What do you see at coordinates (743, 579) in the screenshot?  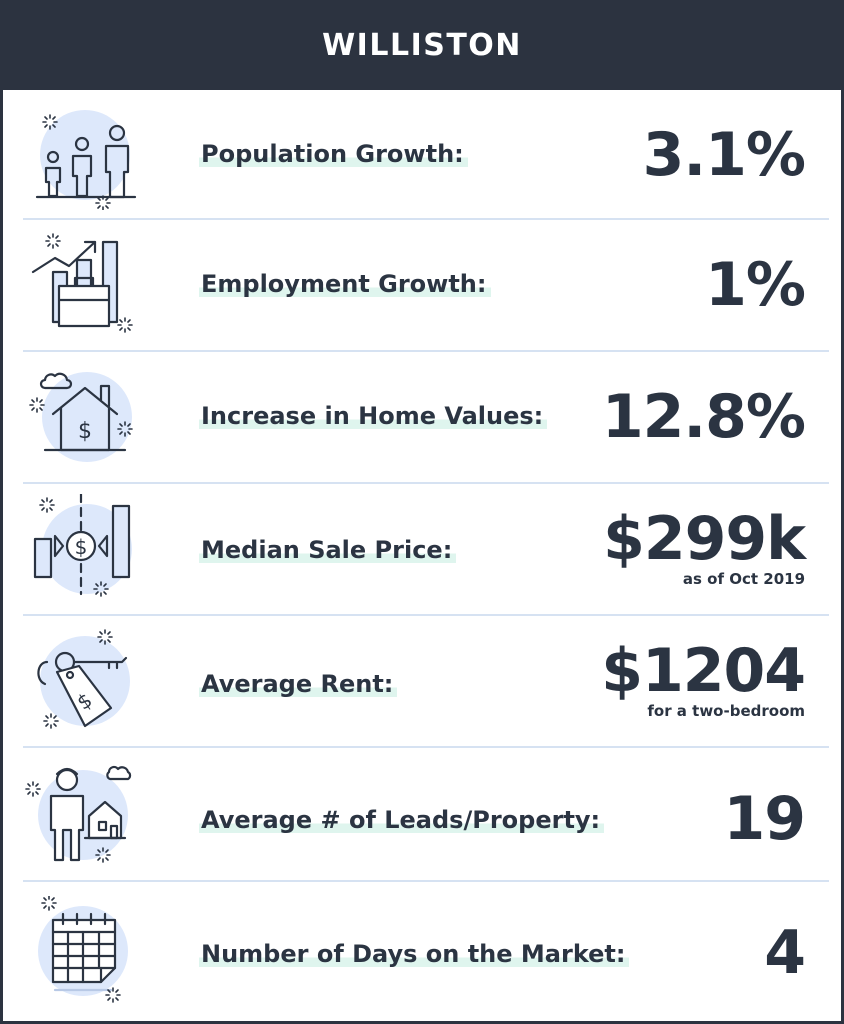 I see `stat-note: as of Oct 2019` at bounding box center [743, 579].